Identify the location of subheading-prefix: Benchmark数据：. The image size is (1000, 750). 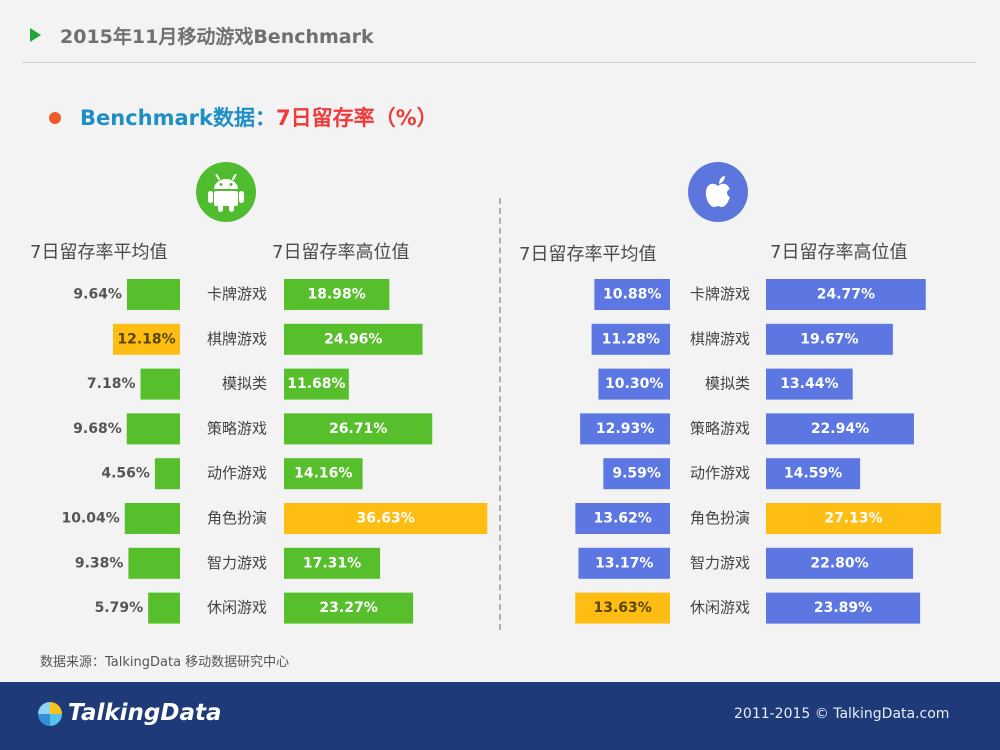
(178, 118).